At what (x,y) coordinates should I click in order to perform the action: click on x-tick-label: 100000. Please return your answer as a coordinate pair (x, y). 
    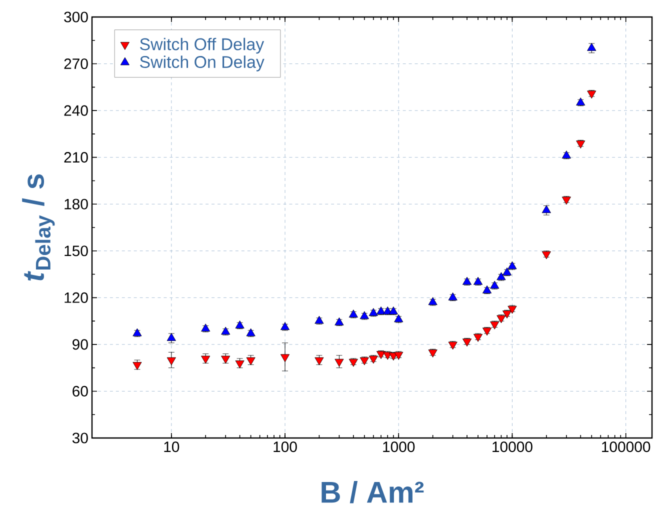
    Looking at the image, I should click on (626, 447).